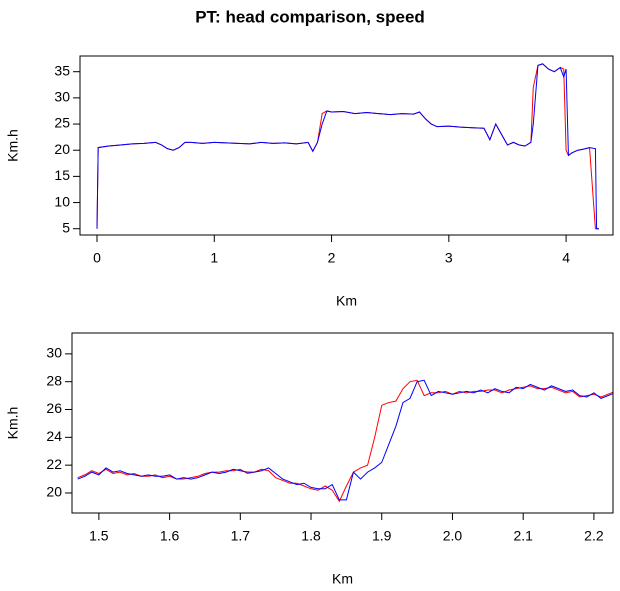 The width and height of the screenshot is (620, 591). Describe the element at coordinates (449, 258) in the screenshot. I see `x-tick-label: 3` at that location.